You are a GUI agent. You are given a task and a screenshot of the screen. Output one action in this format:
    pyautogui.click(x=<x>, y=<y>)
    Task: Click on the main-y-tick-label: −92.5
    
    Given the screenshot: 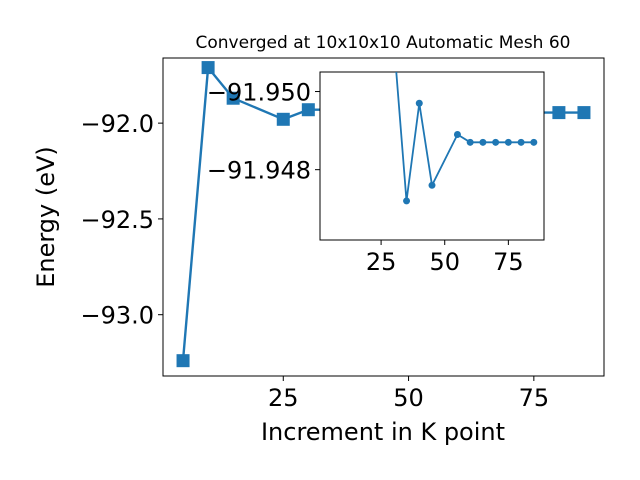 What is the action you would take?
    pyautogui.click(x=117, y=220)
    